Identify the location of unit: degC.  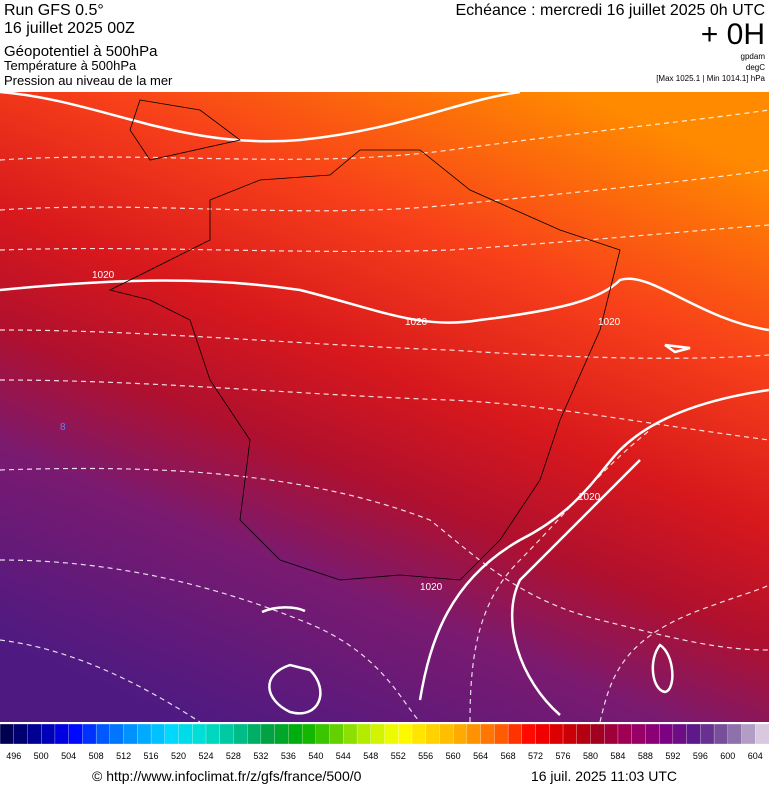
(755, 67).